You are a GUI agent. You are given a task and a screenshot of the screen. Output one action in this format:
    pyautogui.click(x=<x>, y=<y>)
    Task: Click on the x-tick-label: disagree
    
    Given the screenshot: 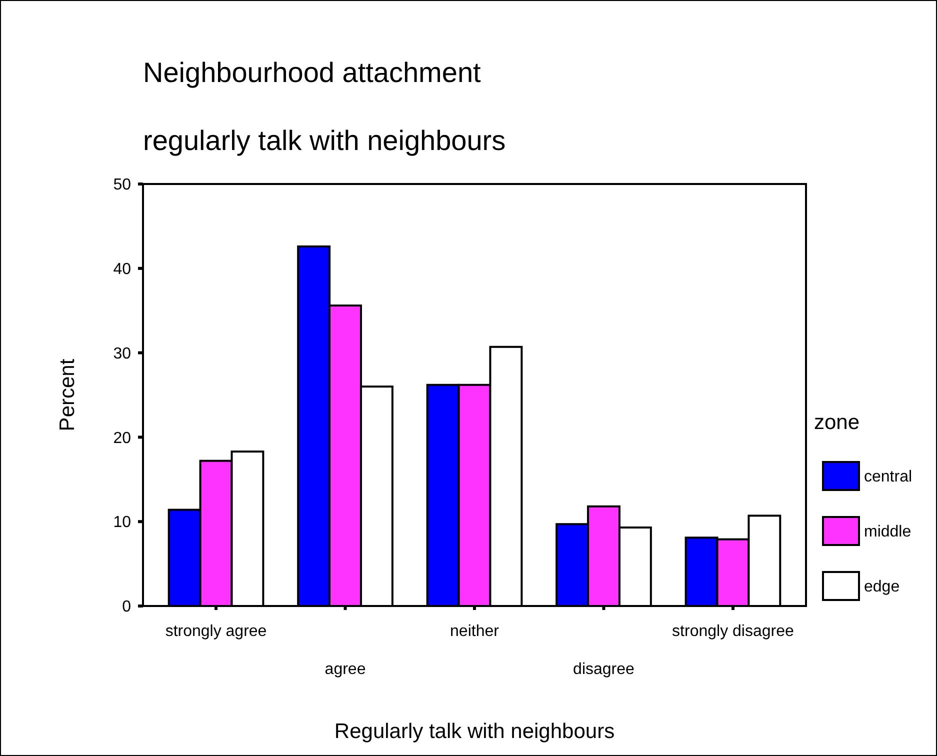 What is the action you would take?
    pyautogui.click(x=604, y=669)
    